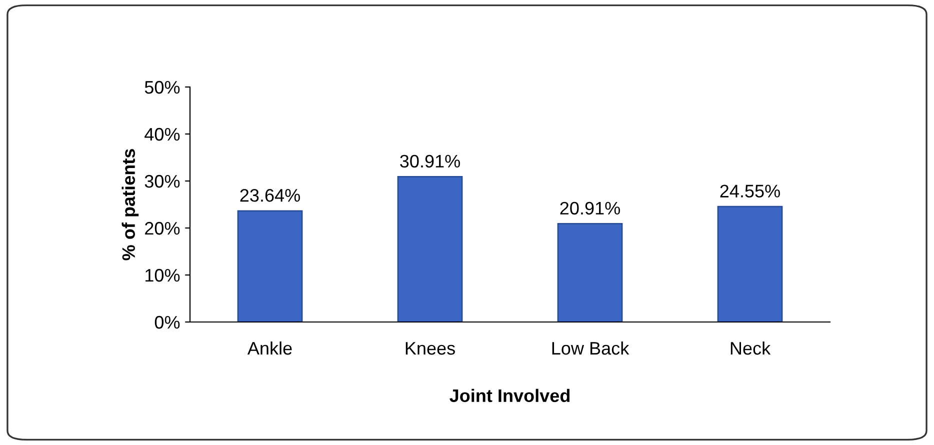 The height and width of the screenshot is (445, 934). What do you see at coordinates (162, 134) in the screenshot?
I see `y-tick-label: 40%` at bounding box center [162, 134].